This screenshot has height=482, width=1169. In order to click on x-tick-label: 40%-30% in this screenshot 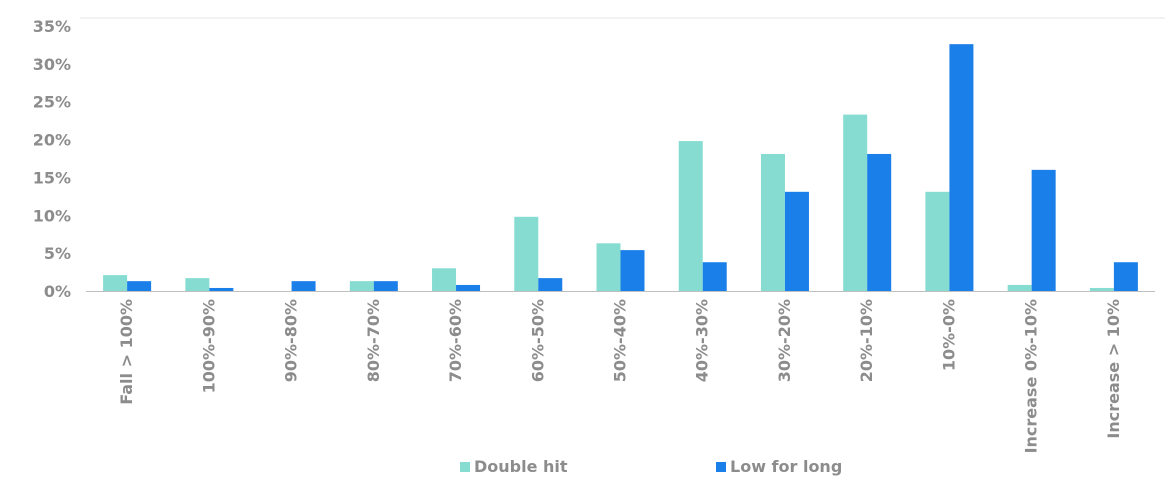, I will do `click(702, 340)`.